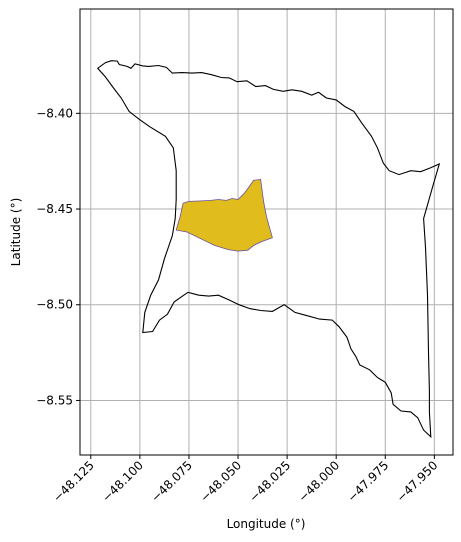  Describe the element at coordinates (54, 305) in the screenshot. I see `y-tick-label: −8.50` at that location.